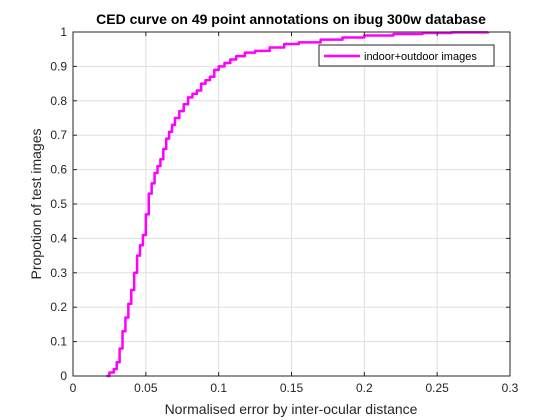 This screenshot has width=560, height=420. What do you see at coordinates (58, 273) in the screenshot?
I see `y-tick-label: 0.3` at bounding box center [58, 273].